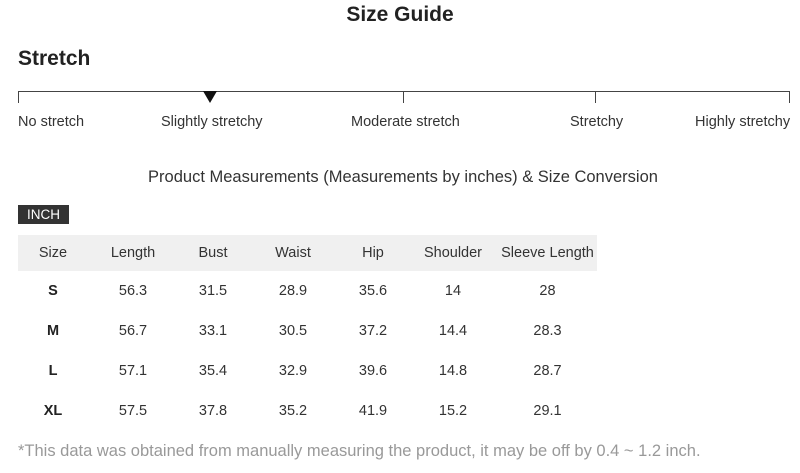 The width and height of the screenshot is (800, 473). What do you see at coordinates (453, 253) in the screenshot?
I see `column-header: Shoulder` at bounding box center [453, 253].